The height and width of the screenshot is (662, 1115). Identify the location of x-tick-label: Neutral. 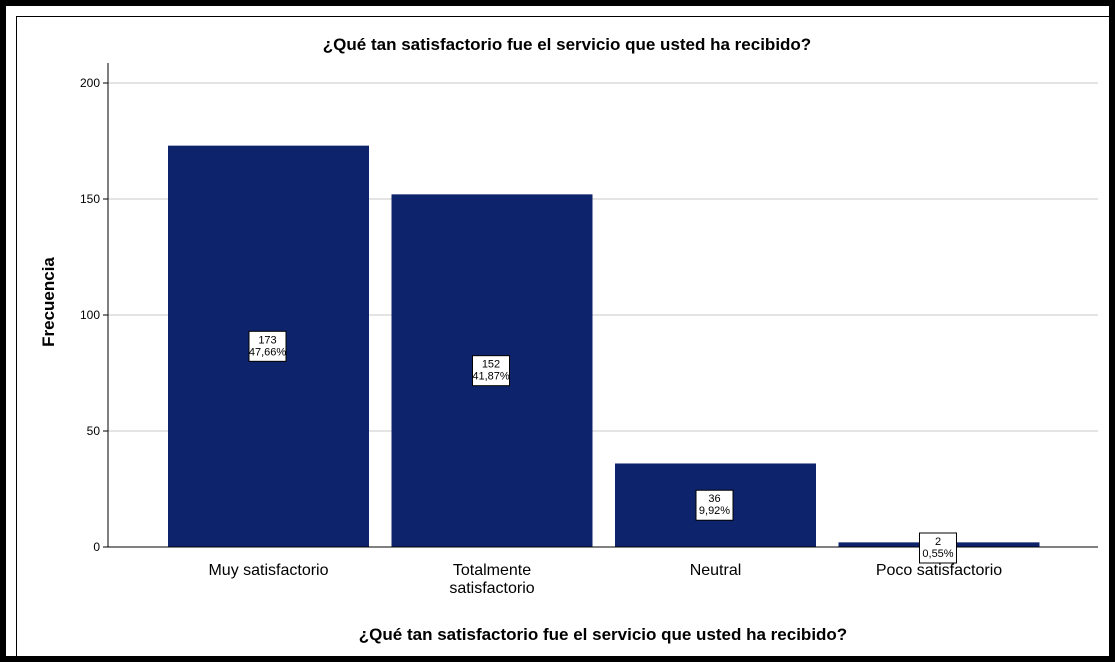
(716, 570).